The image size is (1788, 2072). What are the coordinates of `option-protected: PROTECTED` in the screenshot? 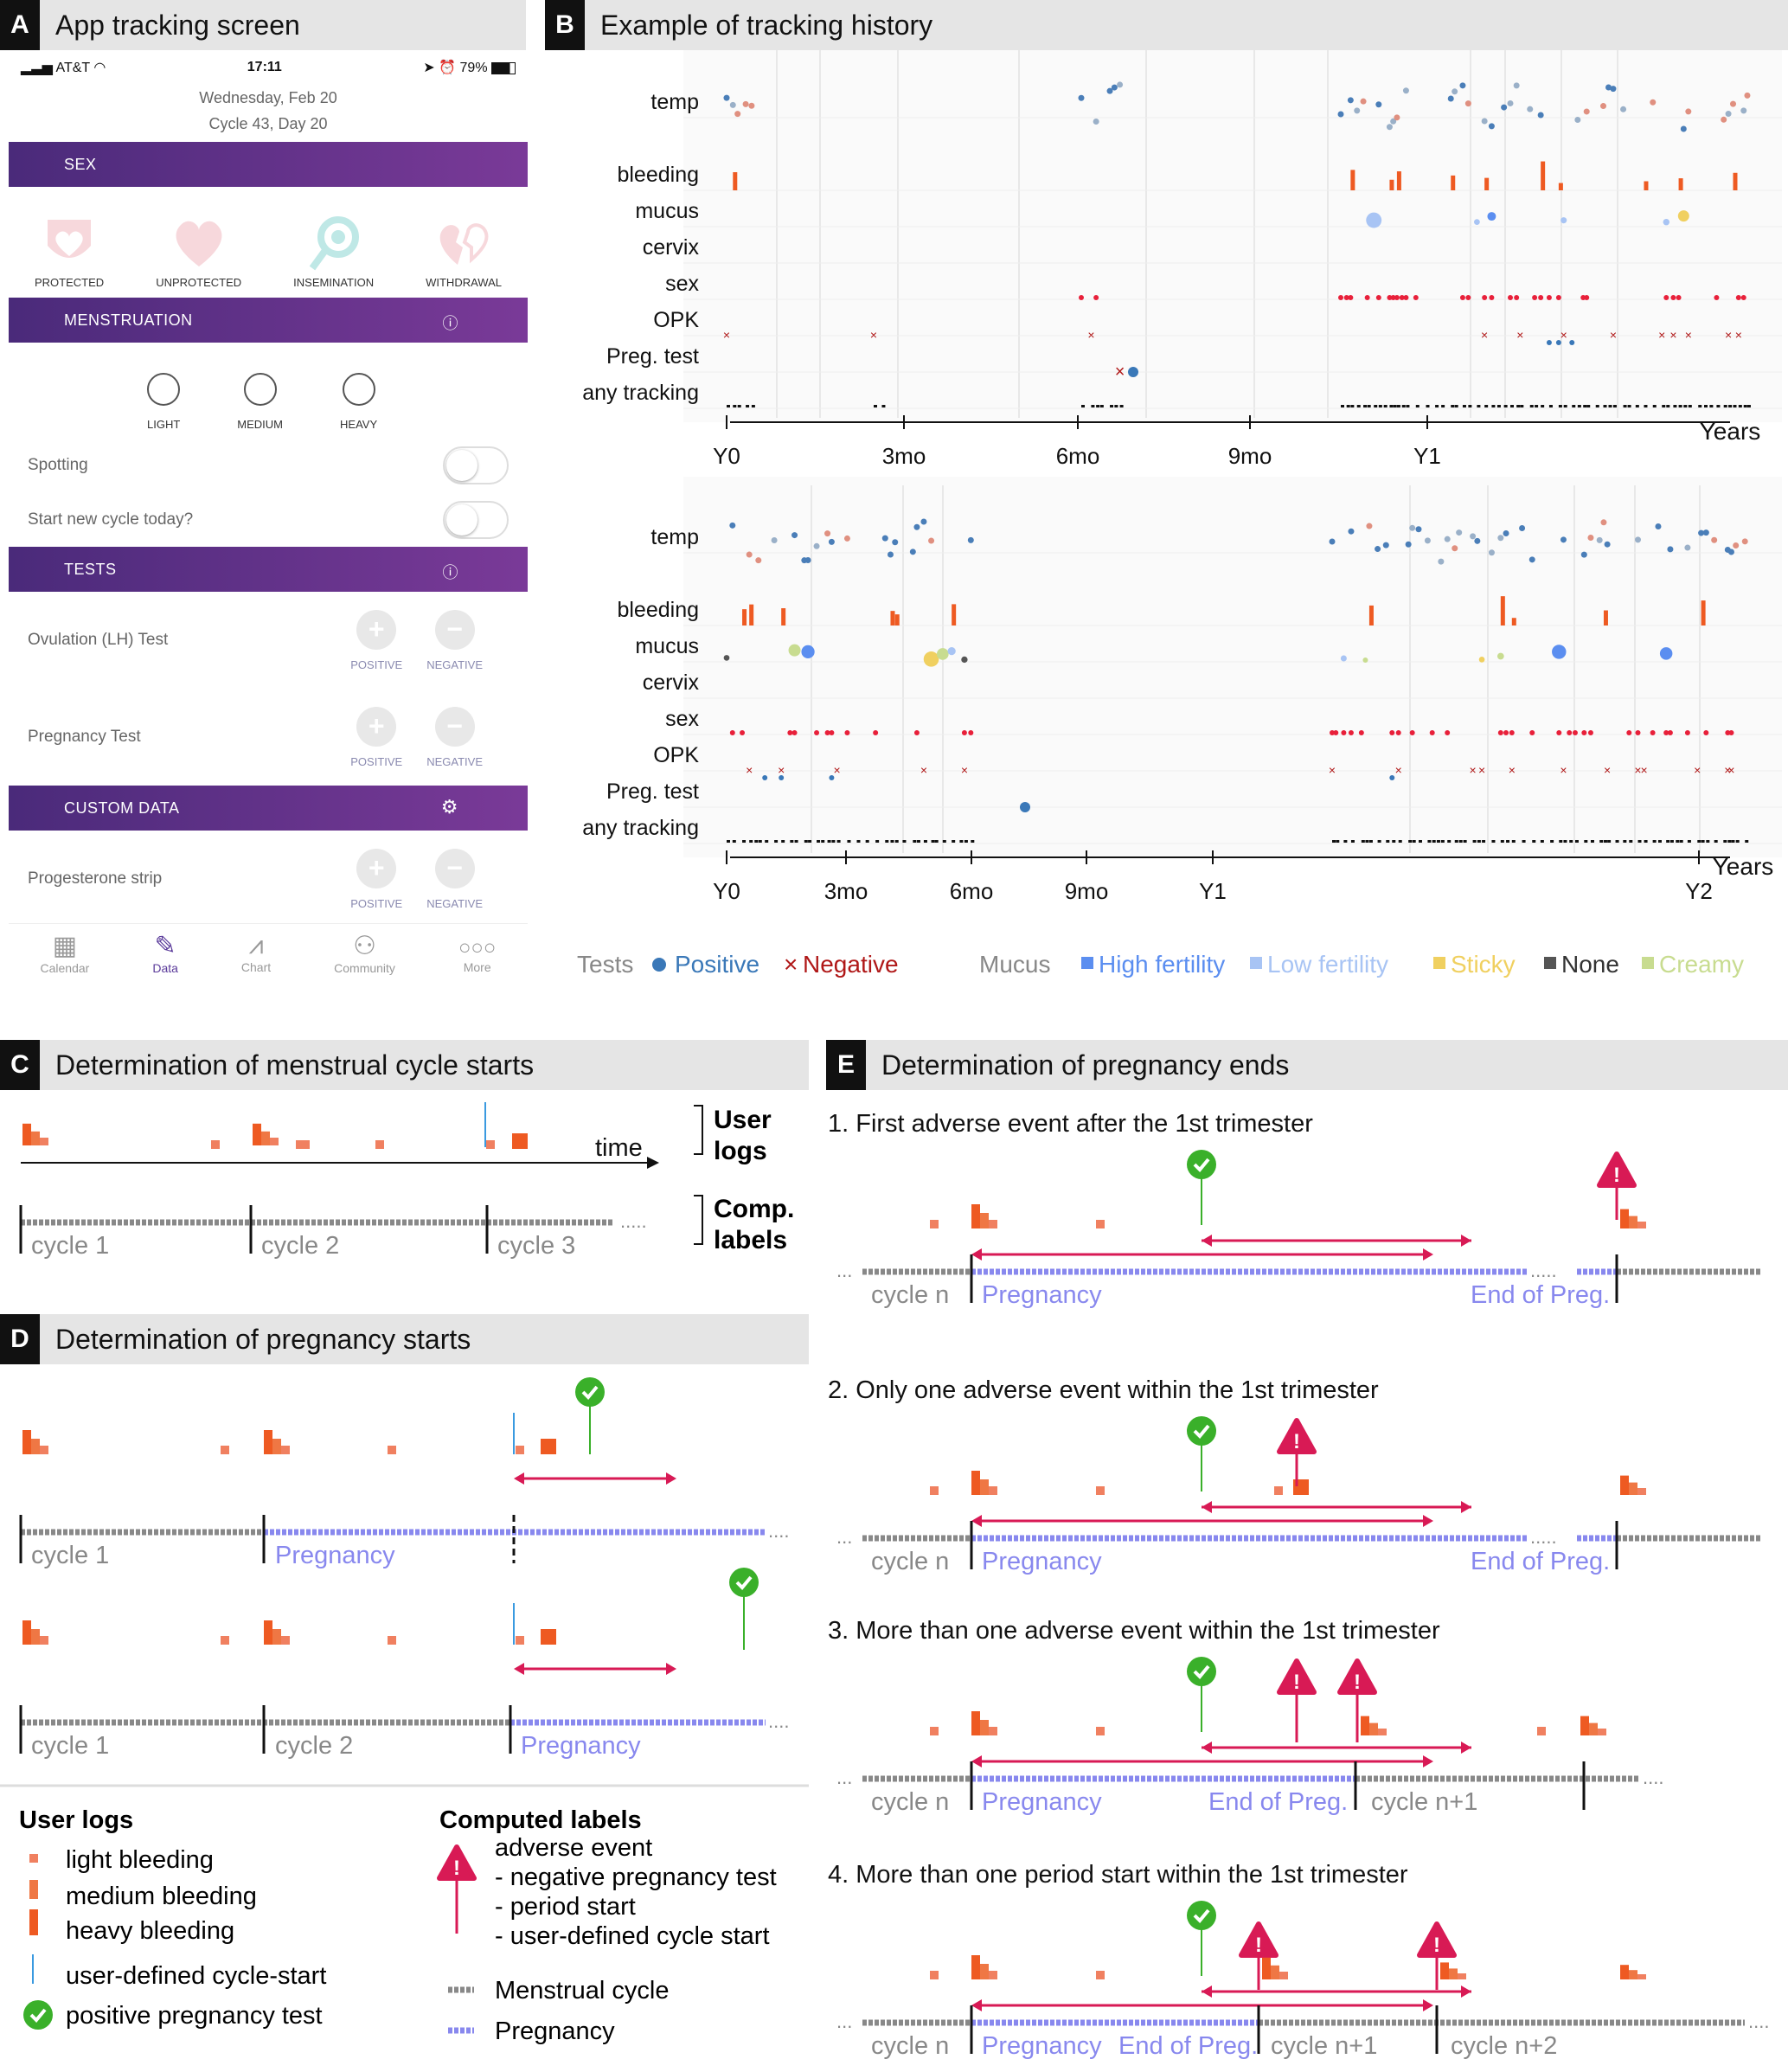 It's located at (69, 251).